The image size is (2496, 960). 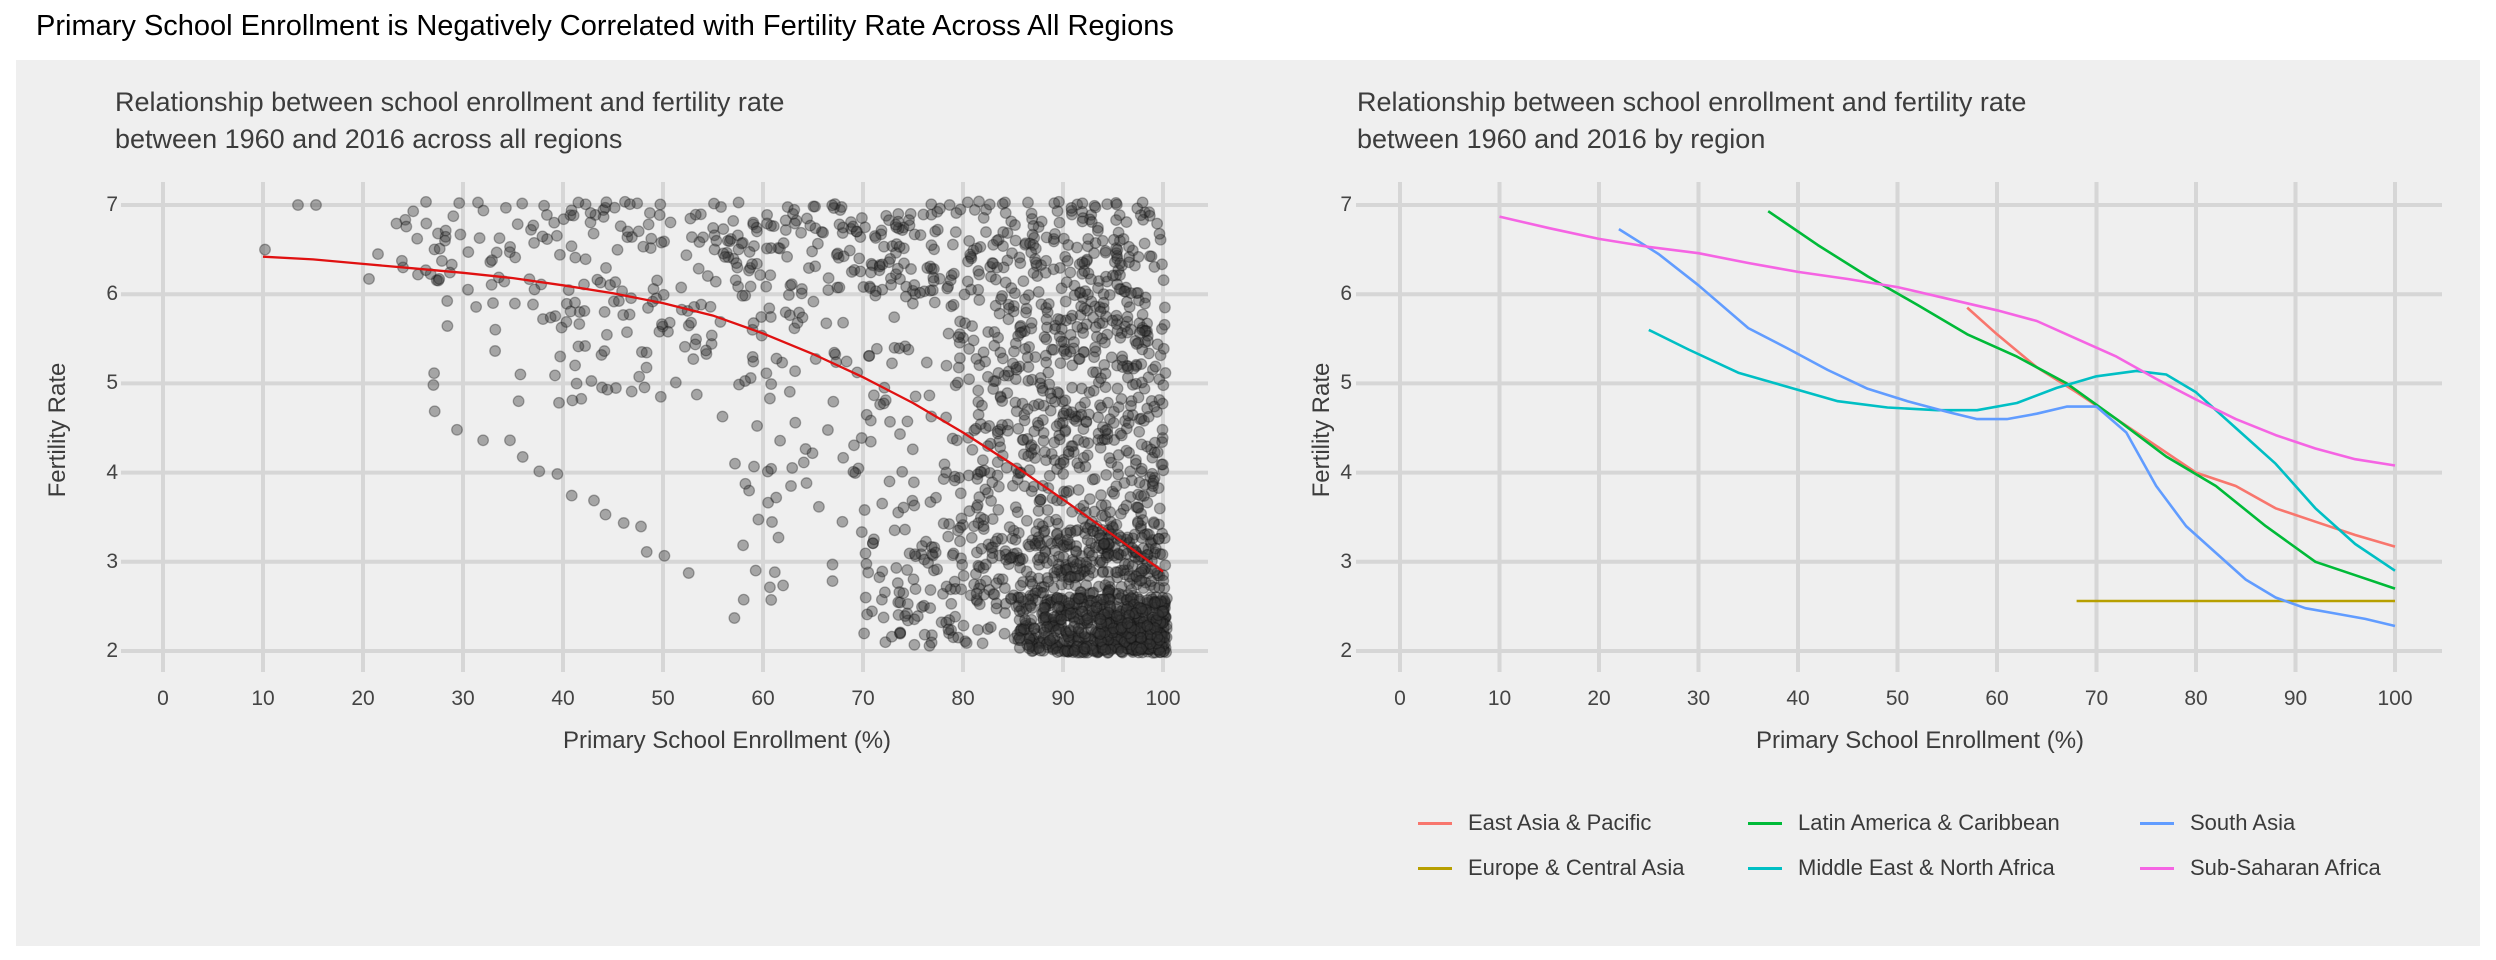 What do you see at coordinates (112, 383) in the screenshot?
I see `left-y-tick-5: 5` at bounding box center [112, 383].